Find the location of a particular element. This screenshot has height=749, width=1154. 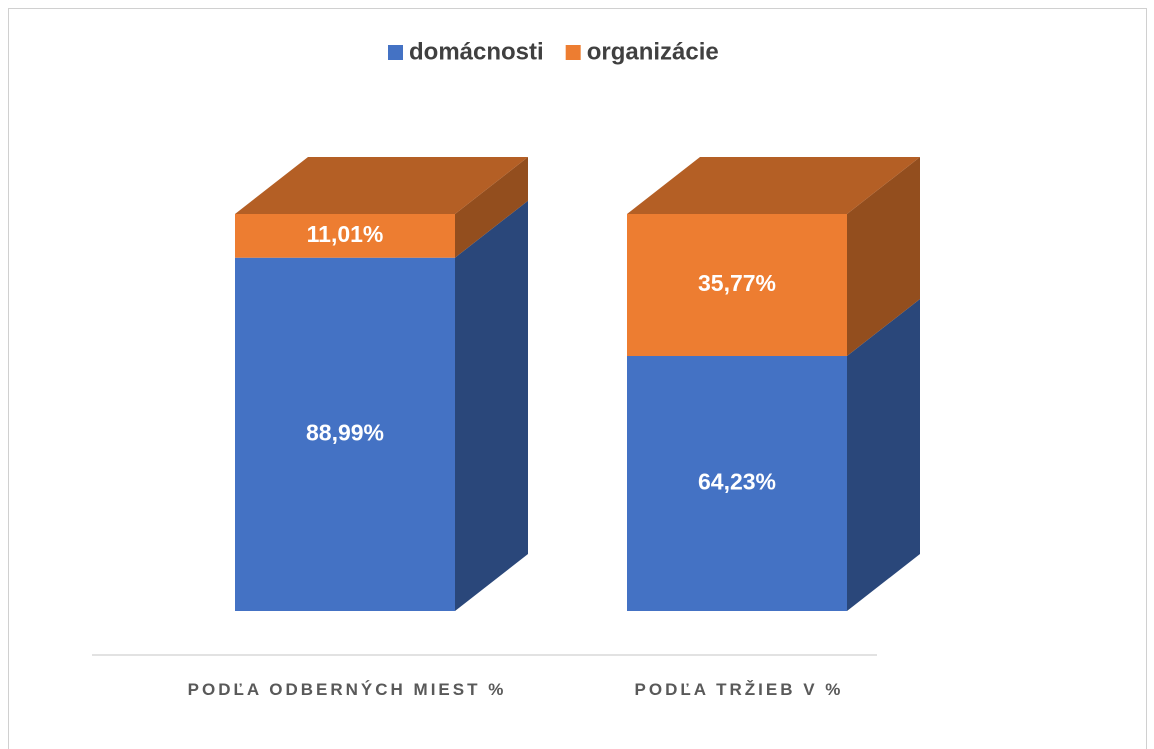

data-label: 64,23% is located at coordinates (737, 482).